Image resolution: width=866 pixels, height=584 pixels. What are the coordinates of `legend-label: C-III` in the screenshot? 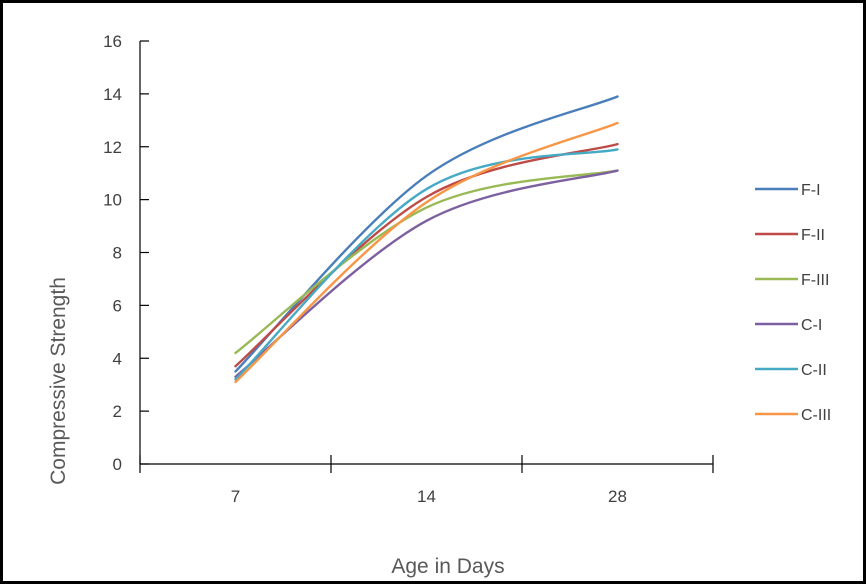 It's located at (816, 415).